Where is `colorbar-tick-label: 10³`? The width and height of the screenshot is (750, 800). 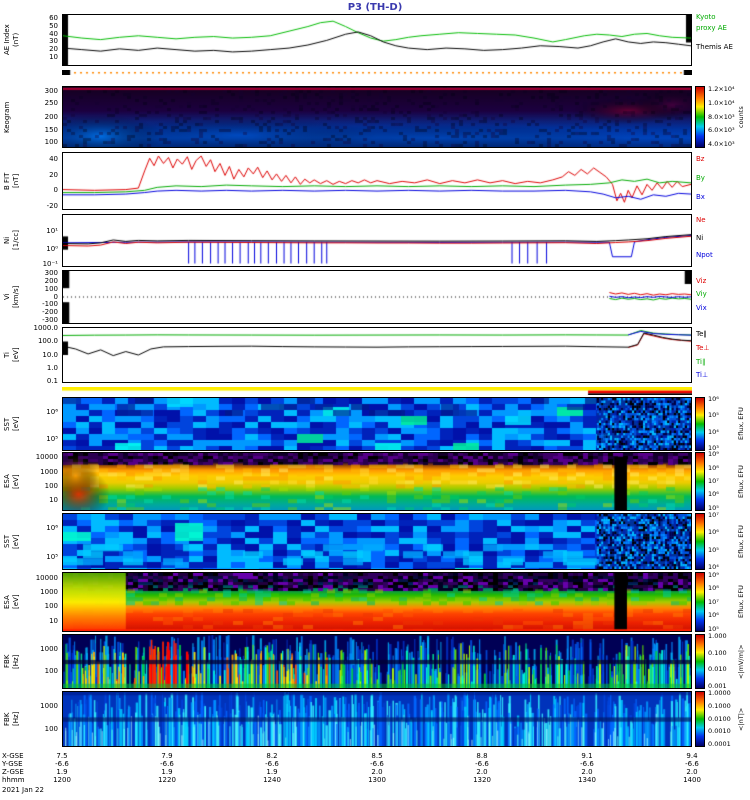 colorbar-tick-label: 10³ is located at coordinates (713, 447).